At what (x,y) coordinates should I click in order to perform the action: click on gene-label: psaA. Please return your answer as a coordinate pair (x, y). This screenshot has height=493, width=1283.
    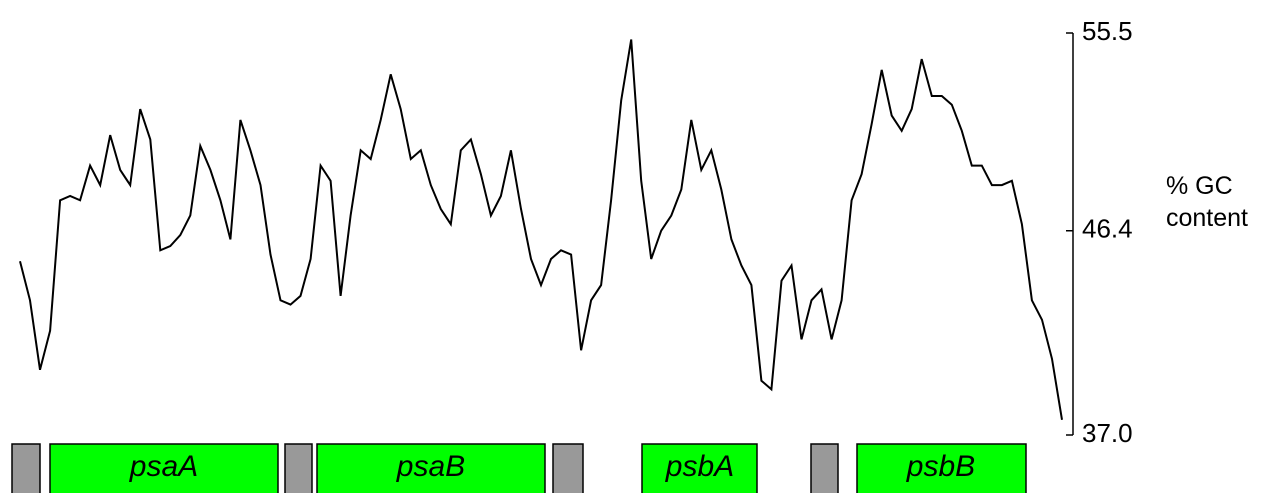
    Looking at the image, I should click on (163, 466).